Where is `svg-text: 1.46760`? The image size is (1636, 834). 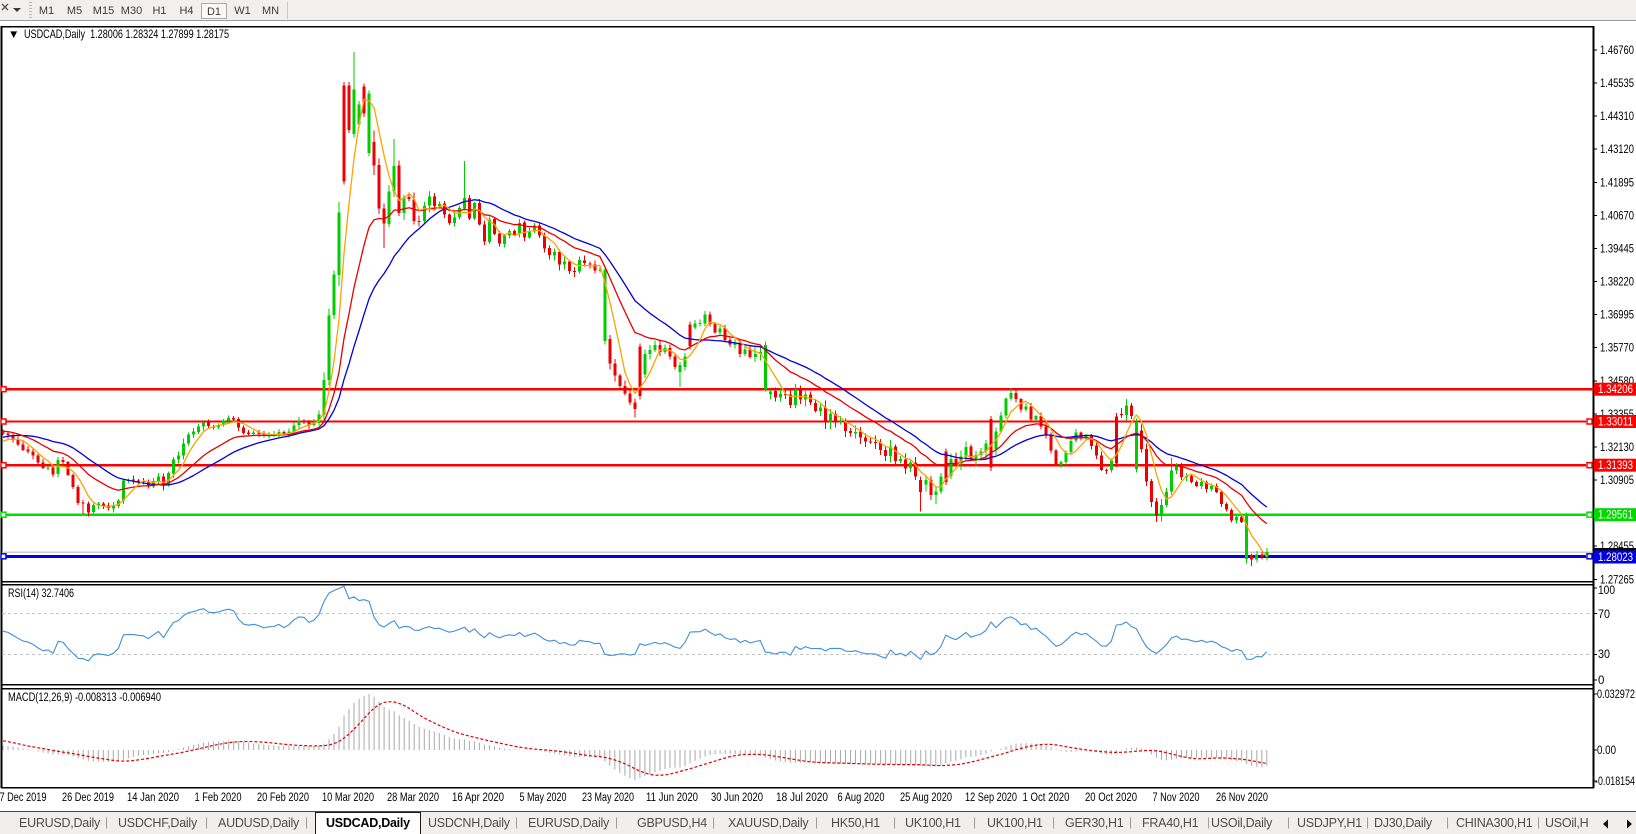 svg-text: 1.46760 is located at coordinates (1617, 51).